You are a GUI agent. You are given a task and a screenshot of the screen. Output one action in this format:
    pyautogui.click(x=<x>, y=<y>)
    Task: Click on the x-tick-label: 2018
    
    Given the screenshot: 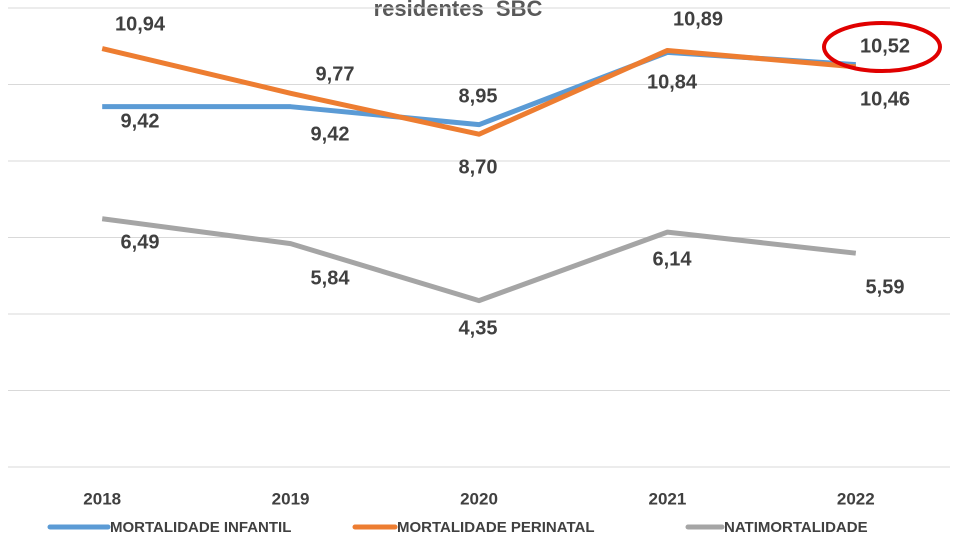 What is the action you would take?
    pyautogui.click(x=102, y=498)
    